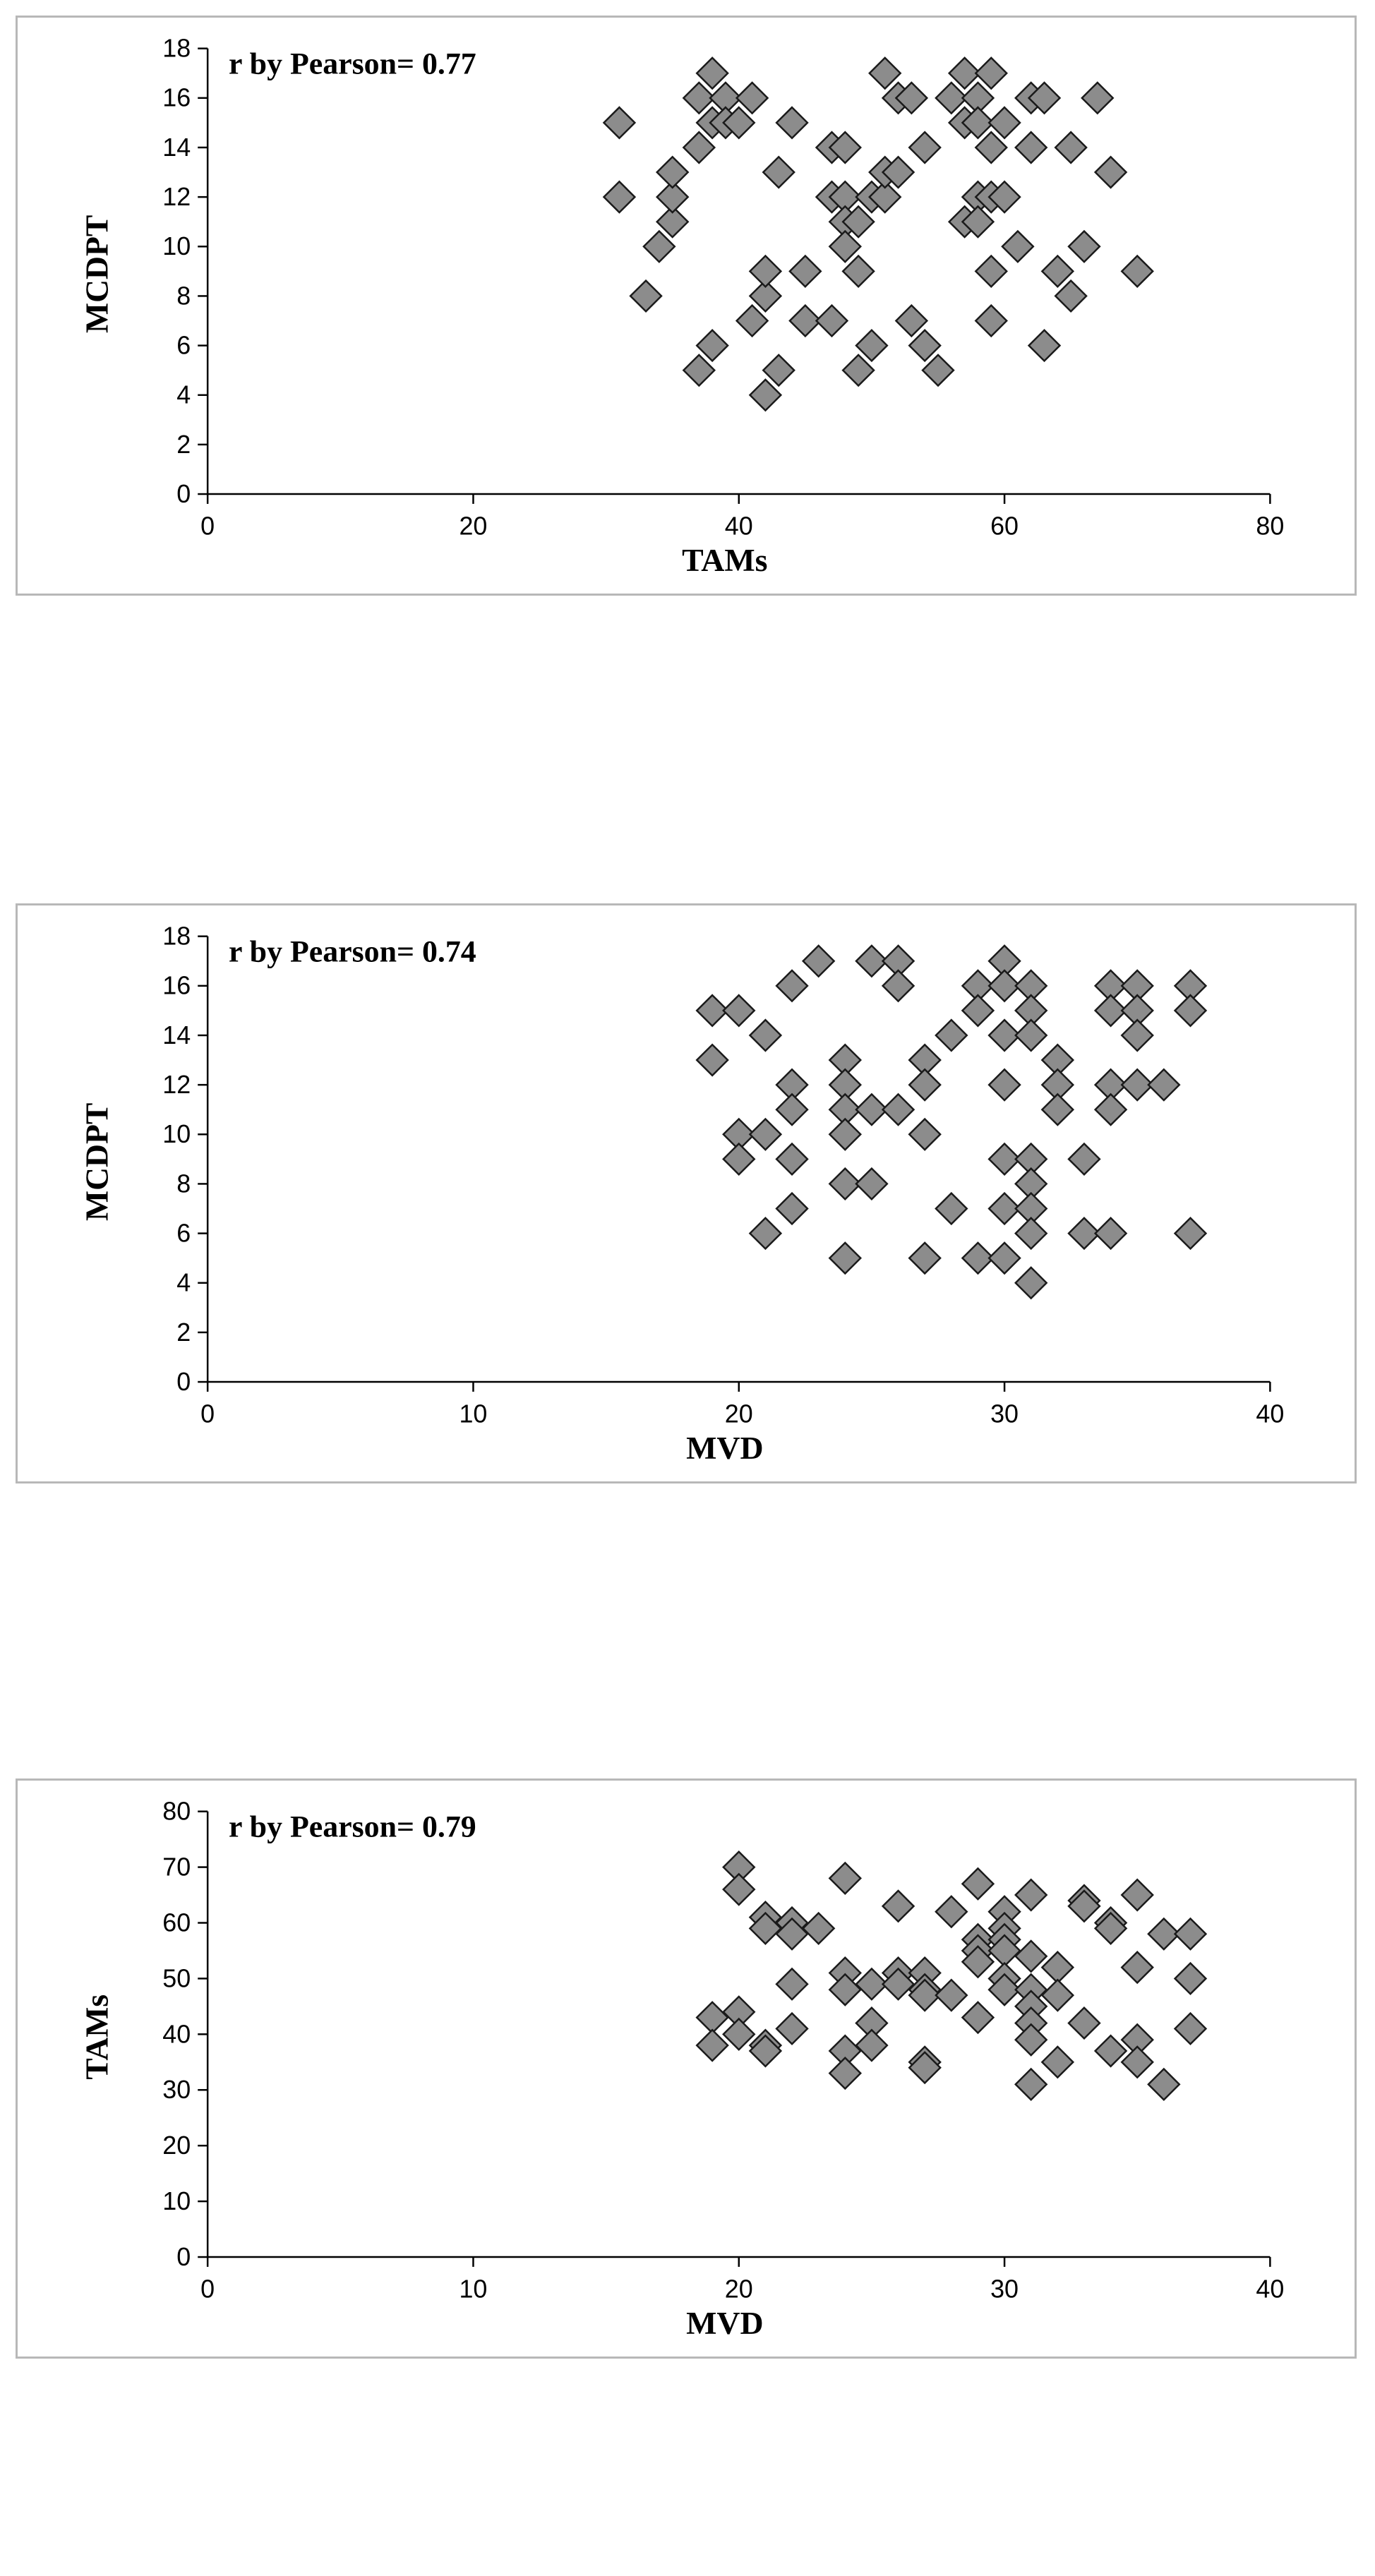 This screenshot has height=2576, width=1375. What do you see at coordinates (1005, 2289) in the screenshot?
I see `x-tick-label: 30` at bounding box center [1005, 2289].